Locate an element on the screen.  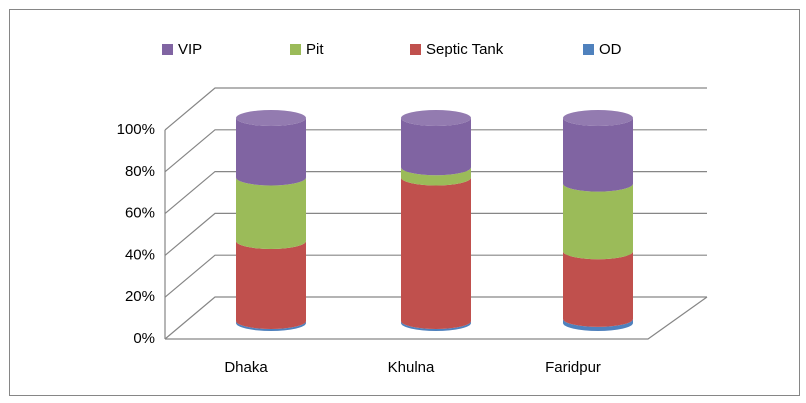
y-tick-label: 80% is located at coordinates (140, 171).